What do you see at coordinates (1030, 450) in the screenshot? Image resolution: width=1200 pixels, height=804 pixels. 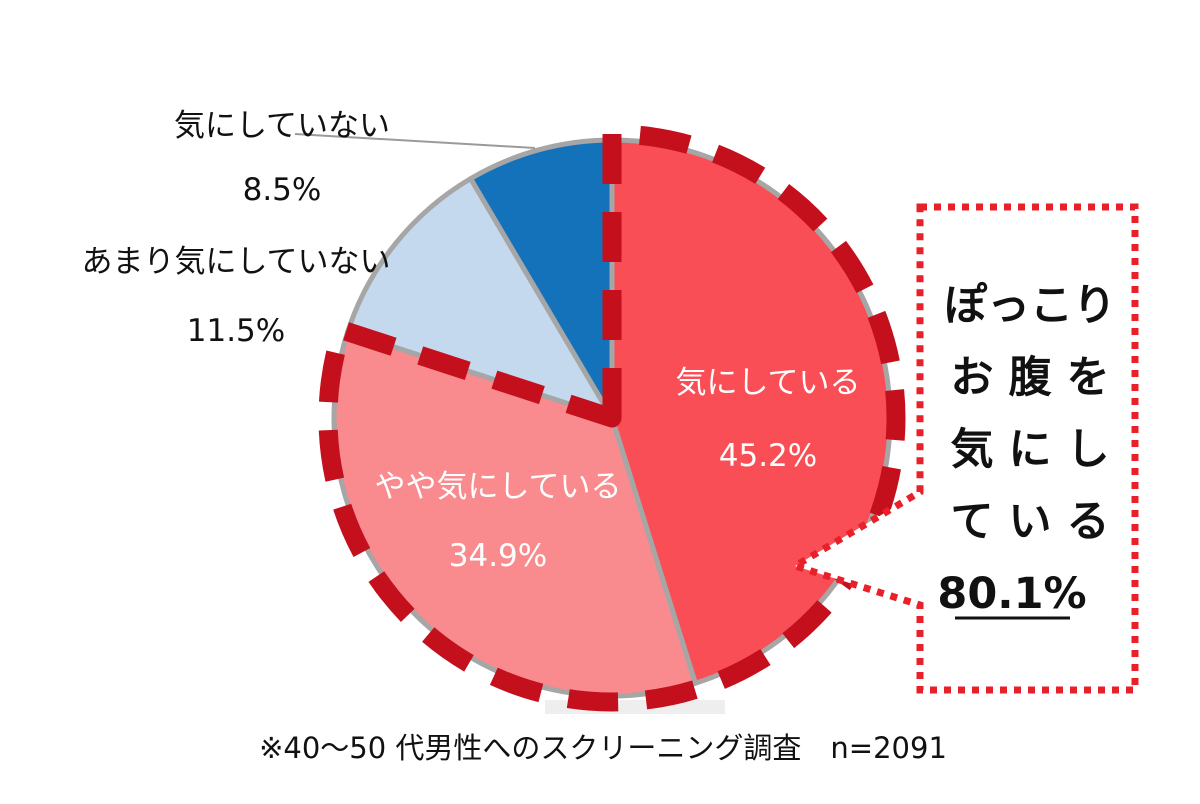 I see `callout-line-3: 気 に し` at bounding box center [1030, 450].